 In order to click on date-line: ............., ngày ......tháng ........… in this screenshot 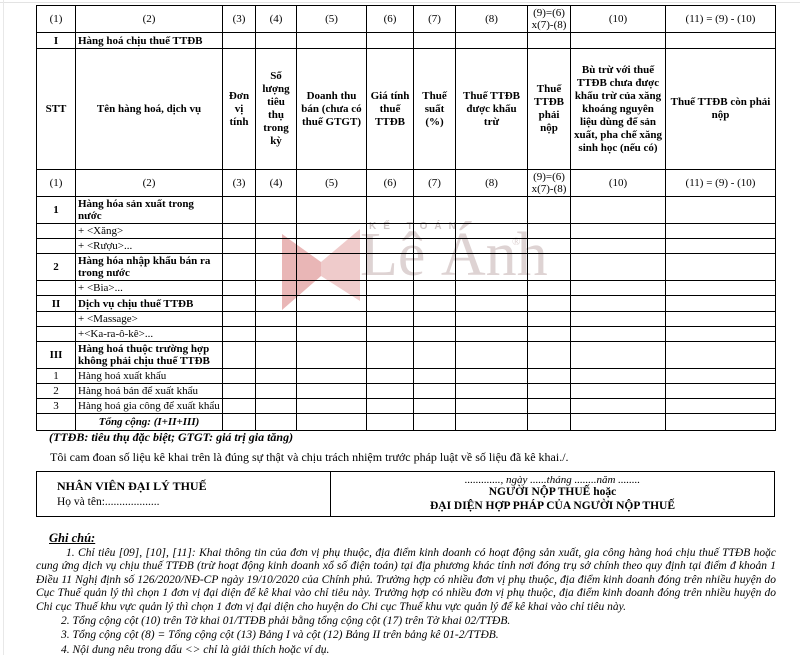, I will do `click(552, 480)`.